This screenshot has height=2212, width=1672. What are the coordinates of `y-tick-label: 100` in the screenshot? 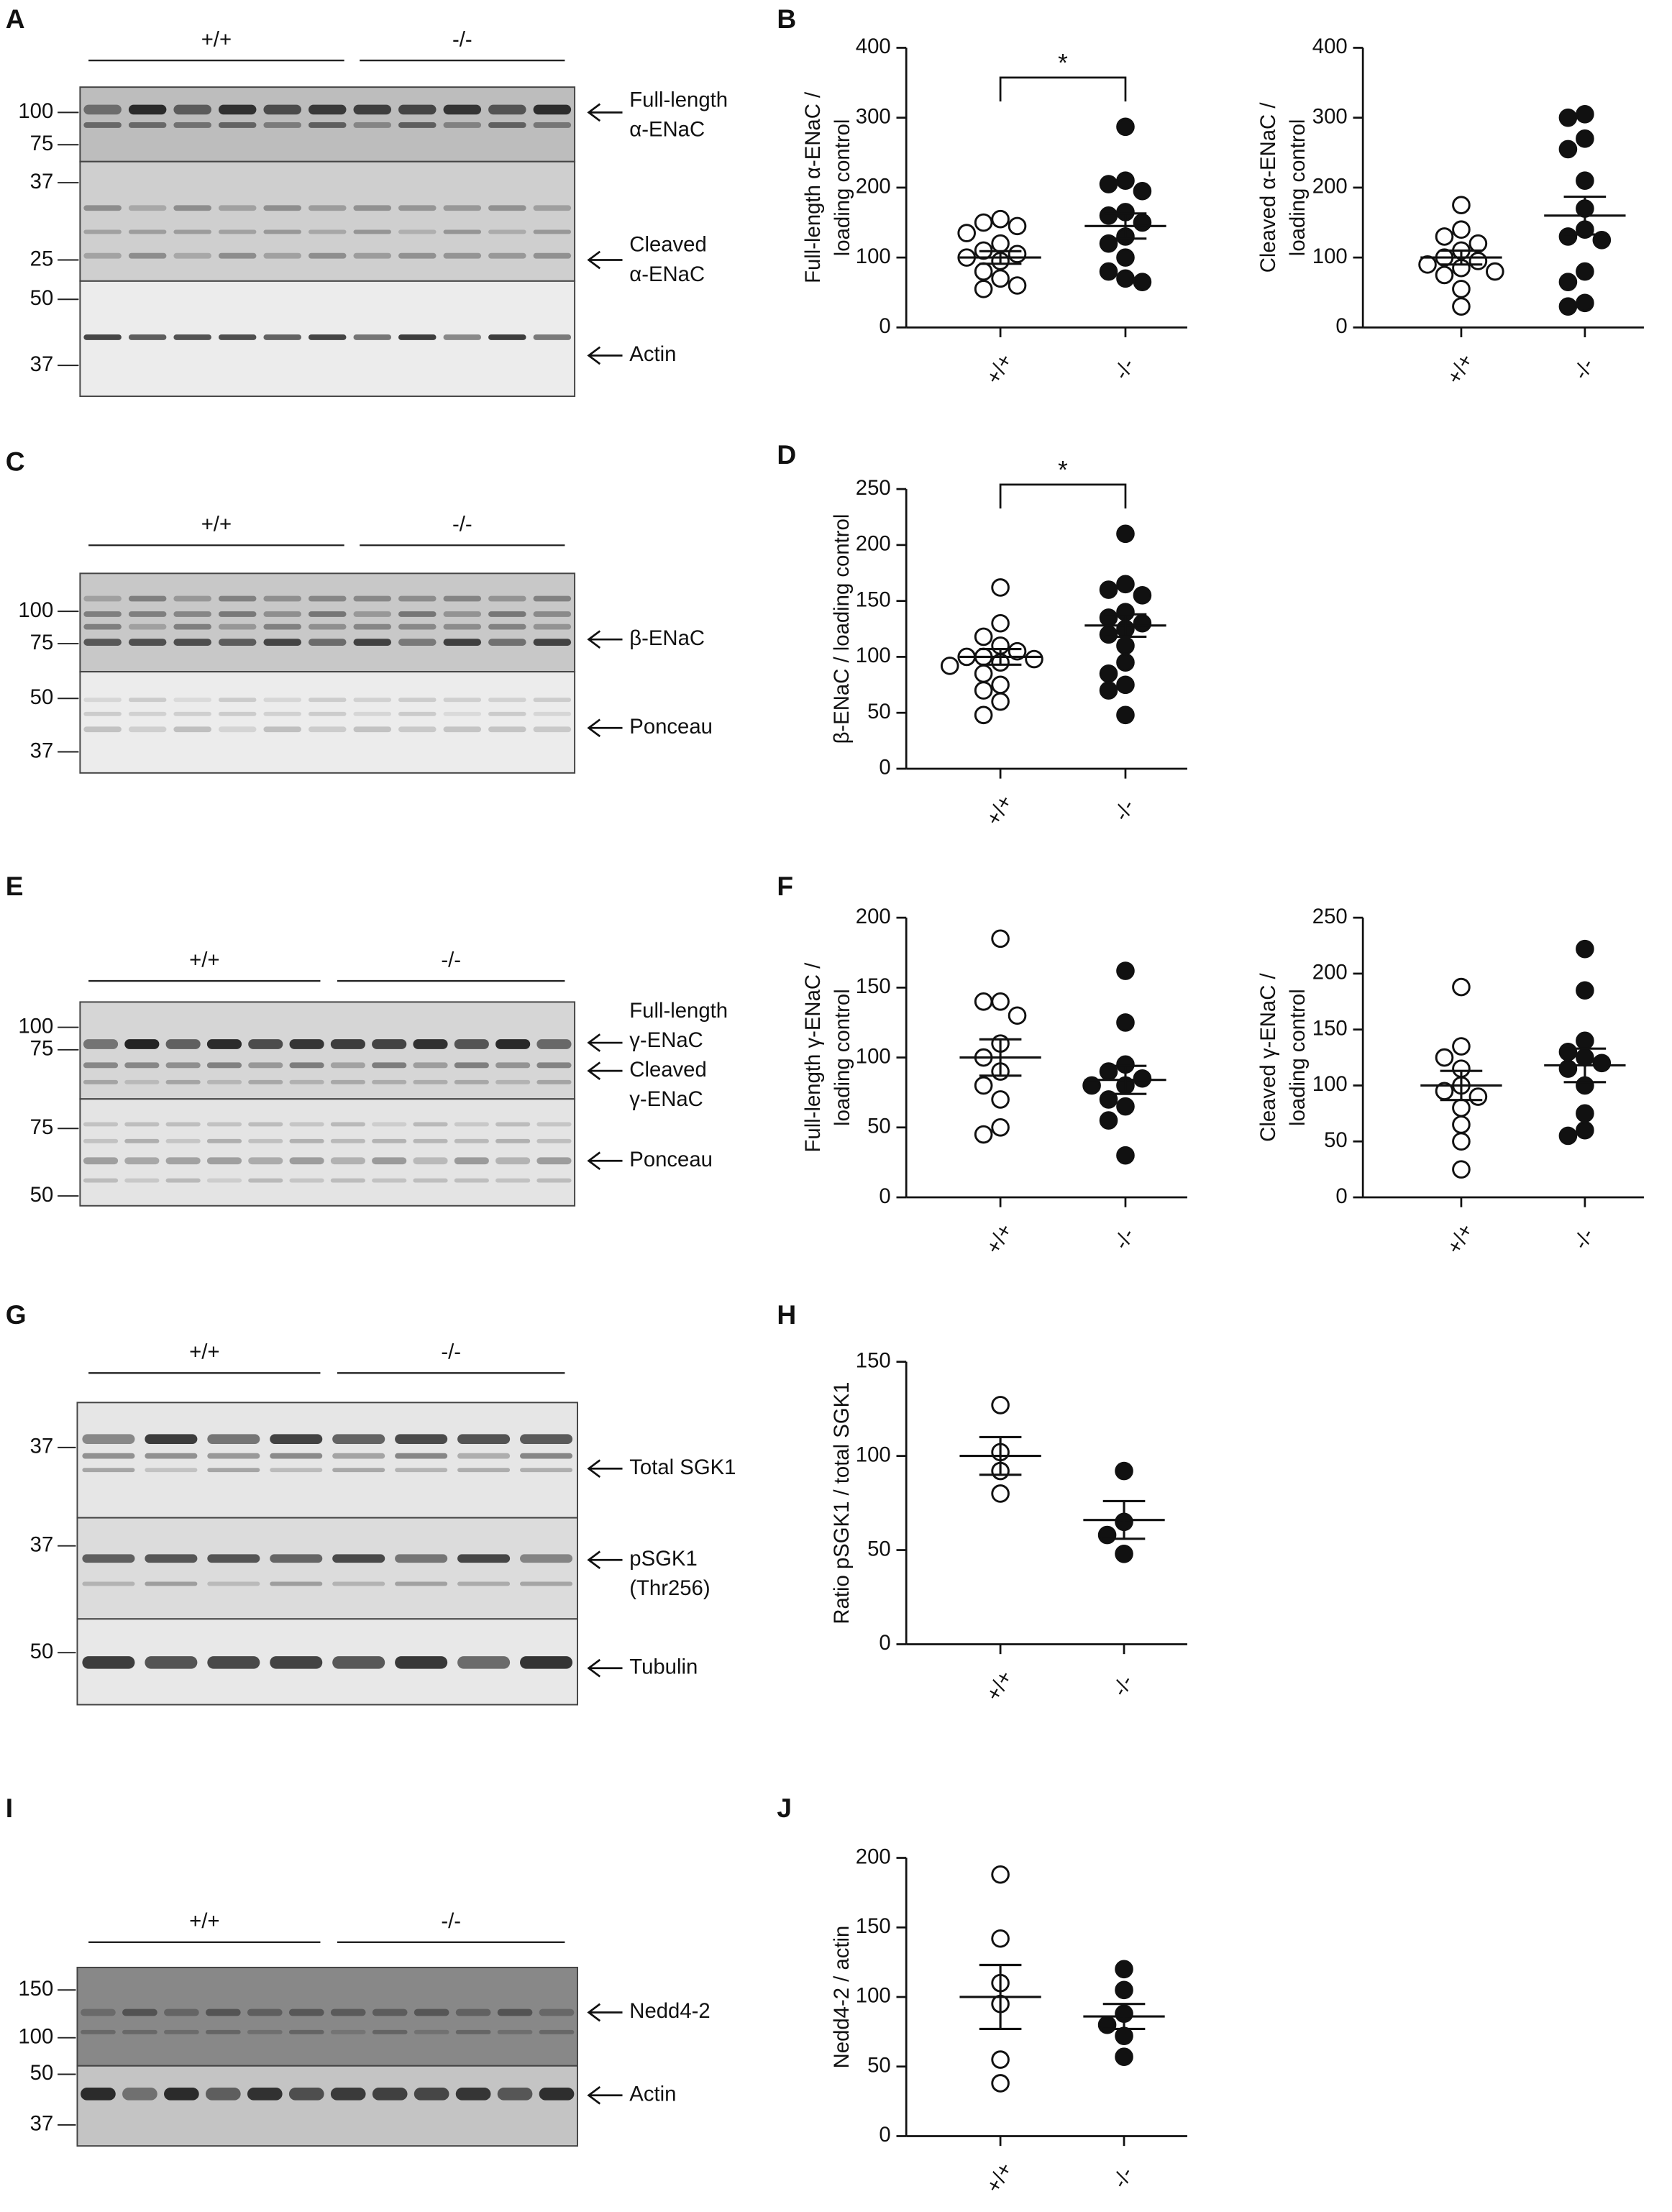 It's located at (873, 1056).